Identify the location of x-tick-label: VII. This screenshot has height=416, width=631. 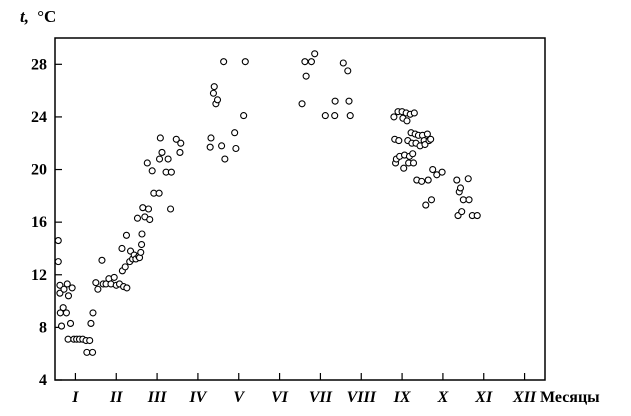
(321, 397).